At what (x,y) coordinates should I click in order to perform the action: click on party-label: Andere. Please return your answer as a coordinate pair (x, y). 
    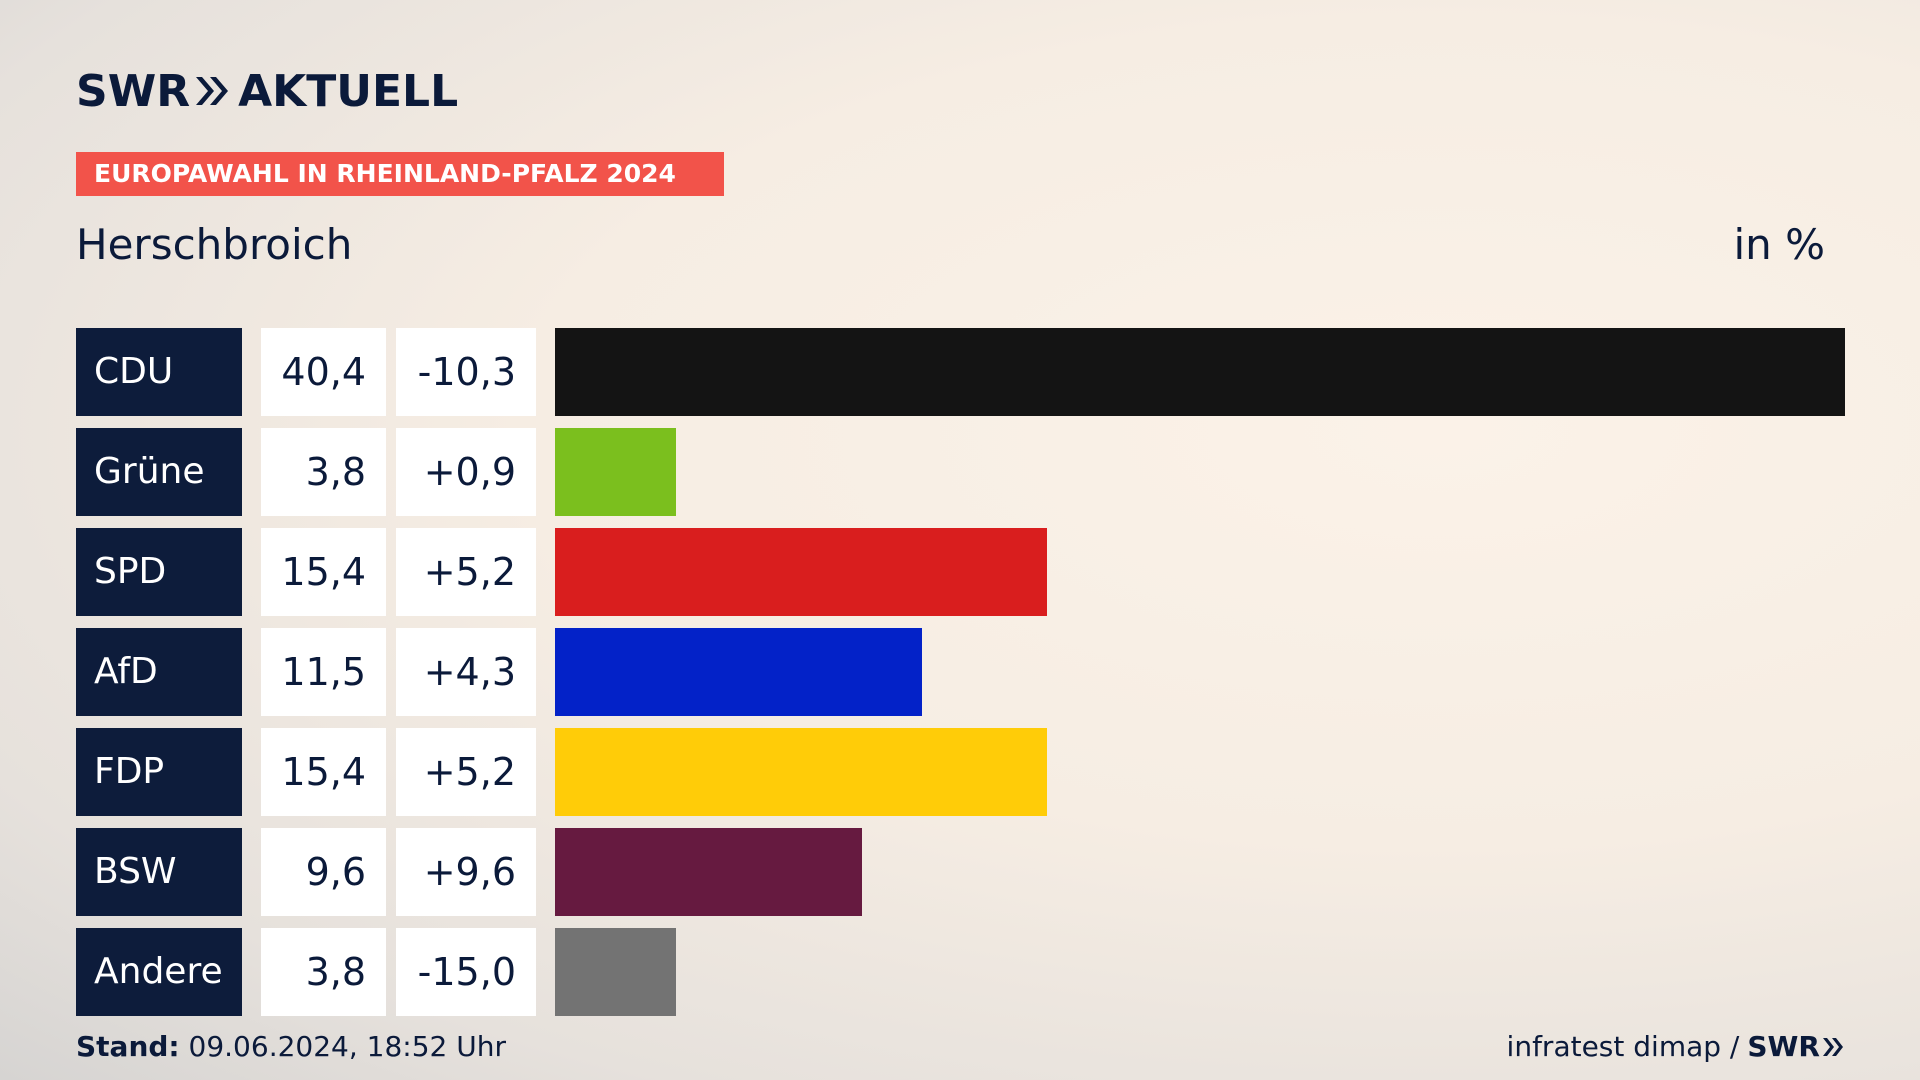
    Looking at the image, I should click on (159, 972).